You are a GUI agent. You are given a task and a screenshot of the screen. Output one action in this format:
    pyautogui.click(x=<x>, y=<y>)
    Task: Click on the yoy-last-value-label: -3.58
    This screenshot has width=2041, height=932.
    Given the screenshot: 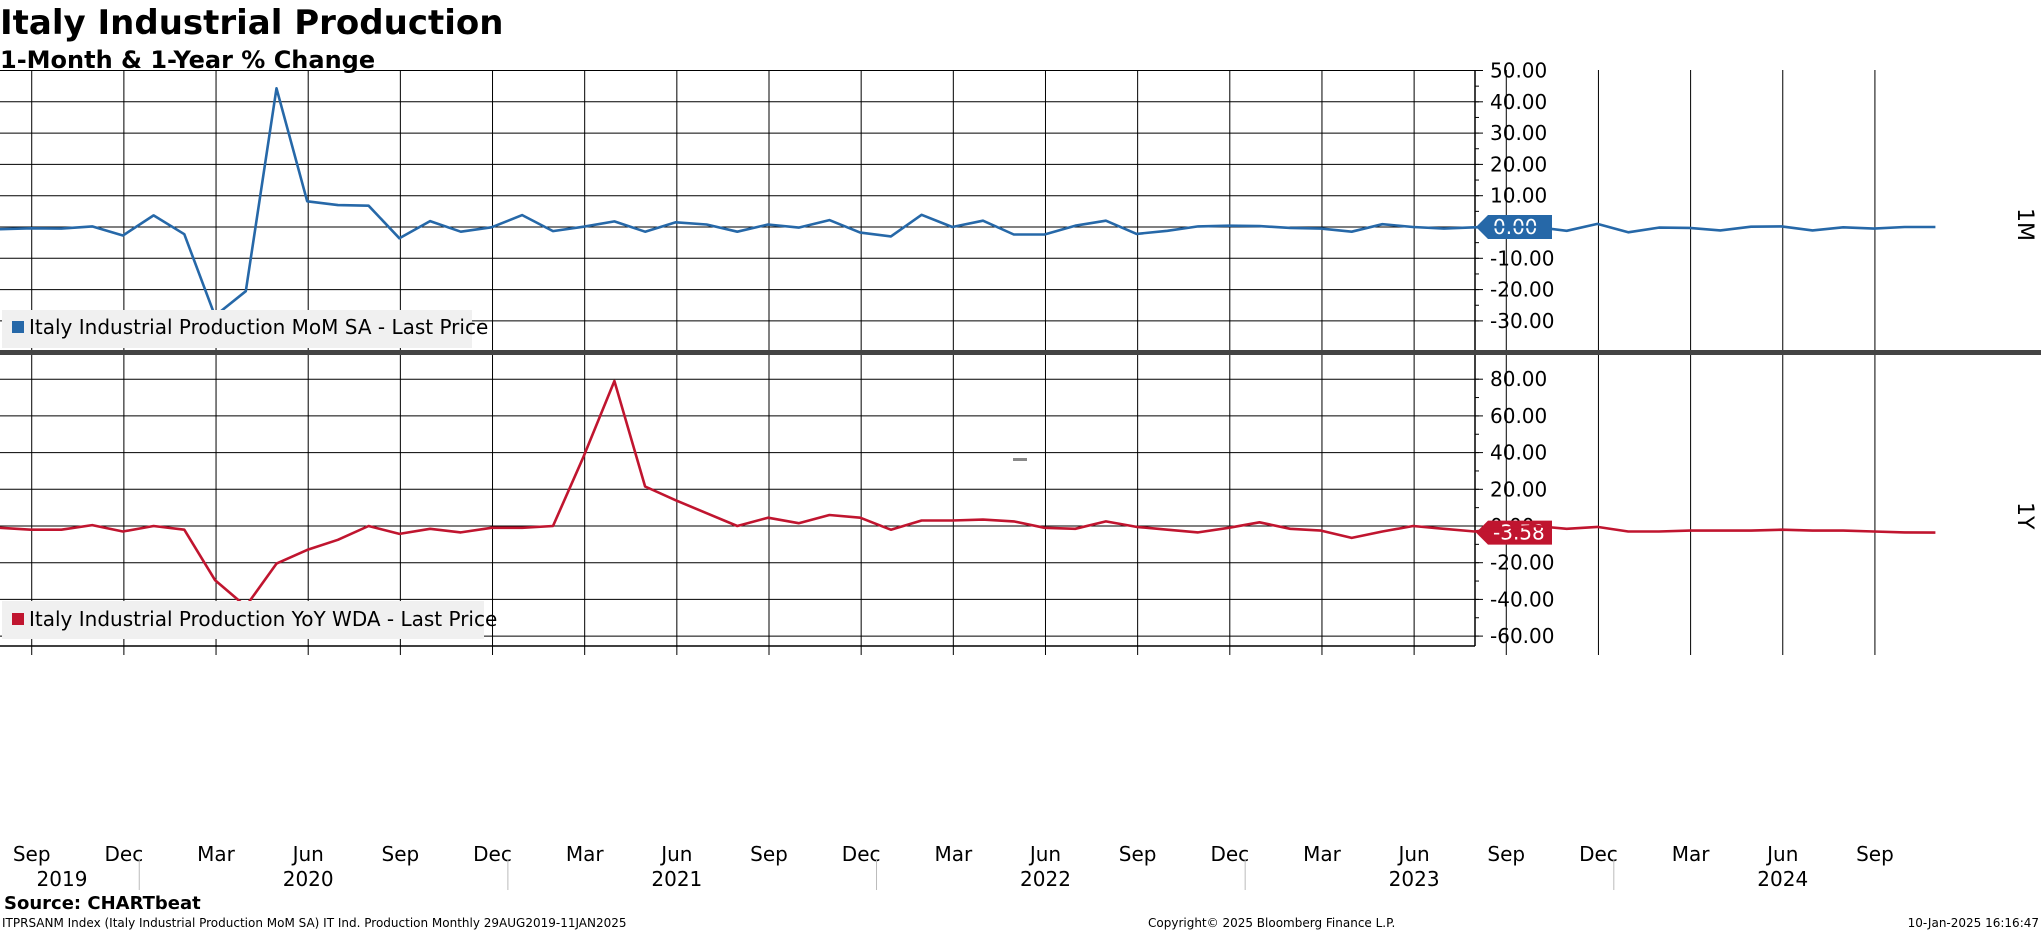 What is the action you would take?
    pyautogui.click(x=1519, y=533)
    